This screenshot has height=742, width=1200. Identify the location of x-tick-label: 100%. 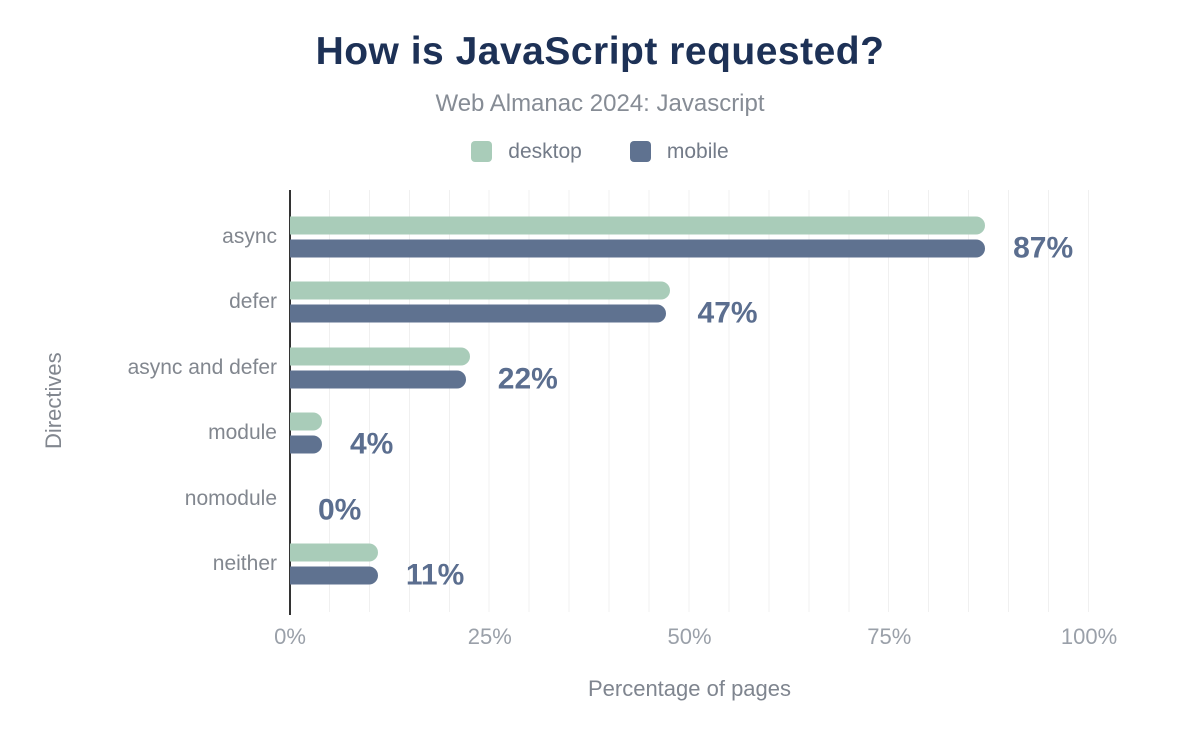
(1089, 636).